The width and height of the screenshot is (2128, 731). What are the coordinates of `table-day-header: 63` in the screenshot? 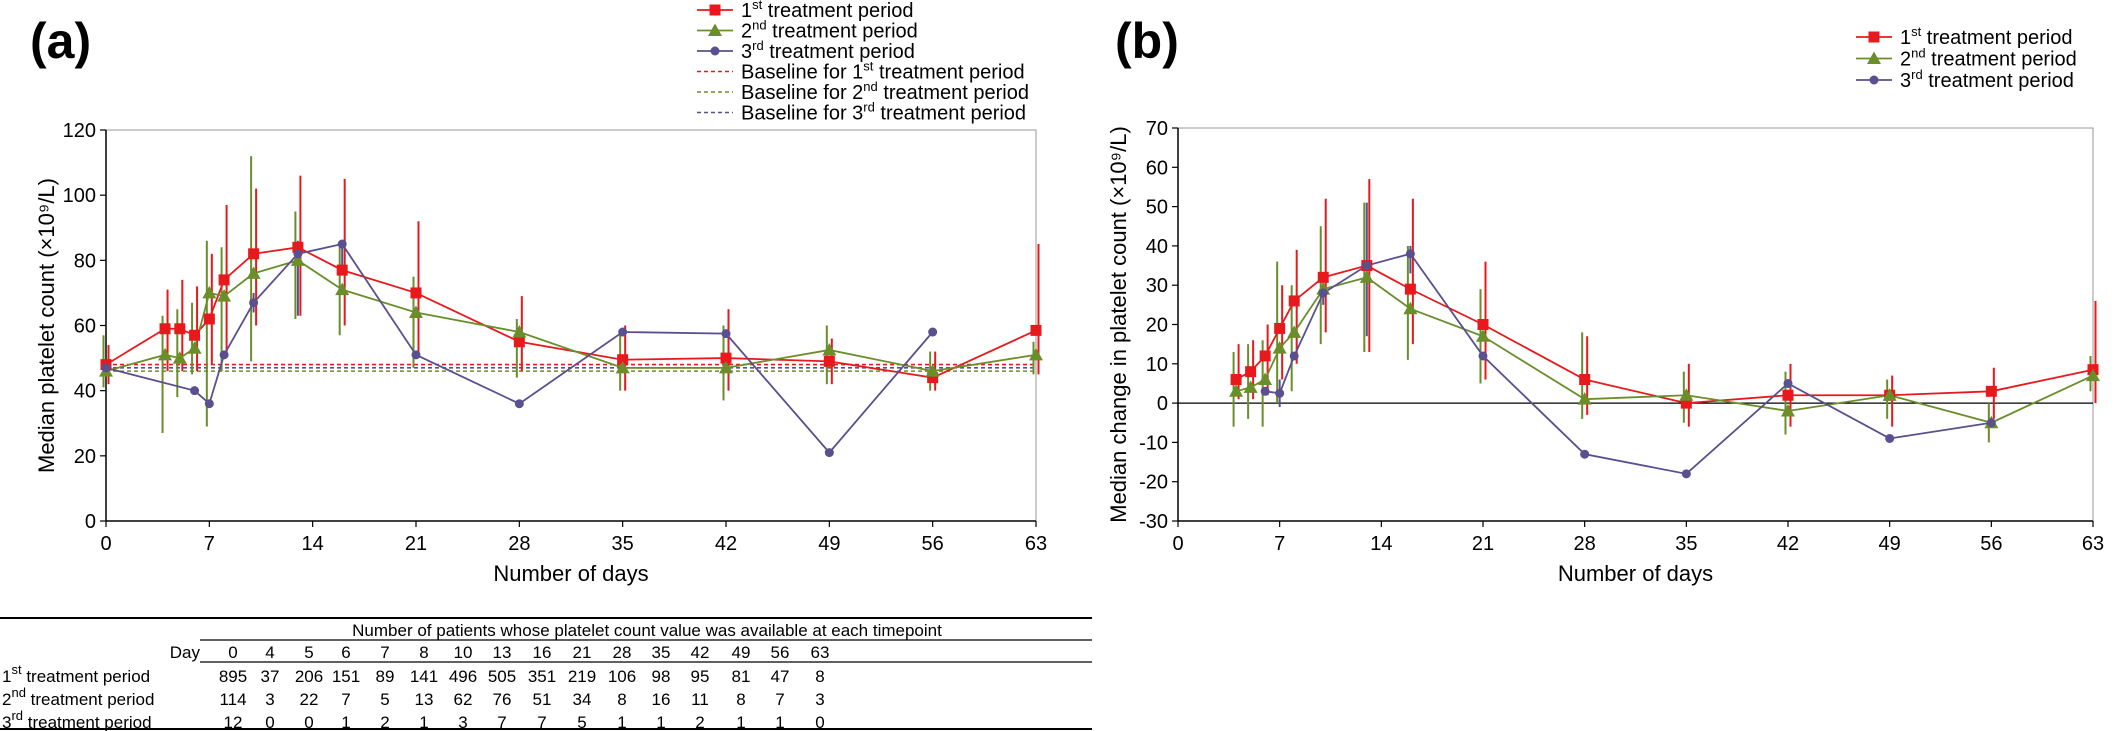 It's located at (820, 652).